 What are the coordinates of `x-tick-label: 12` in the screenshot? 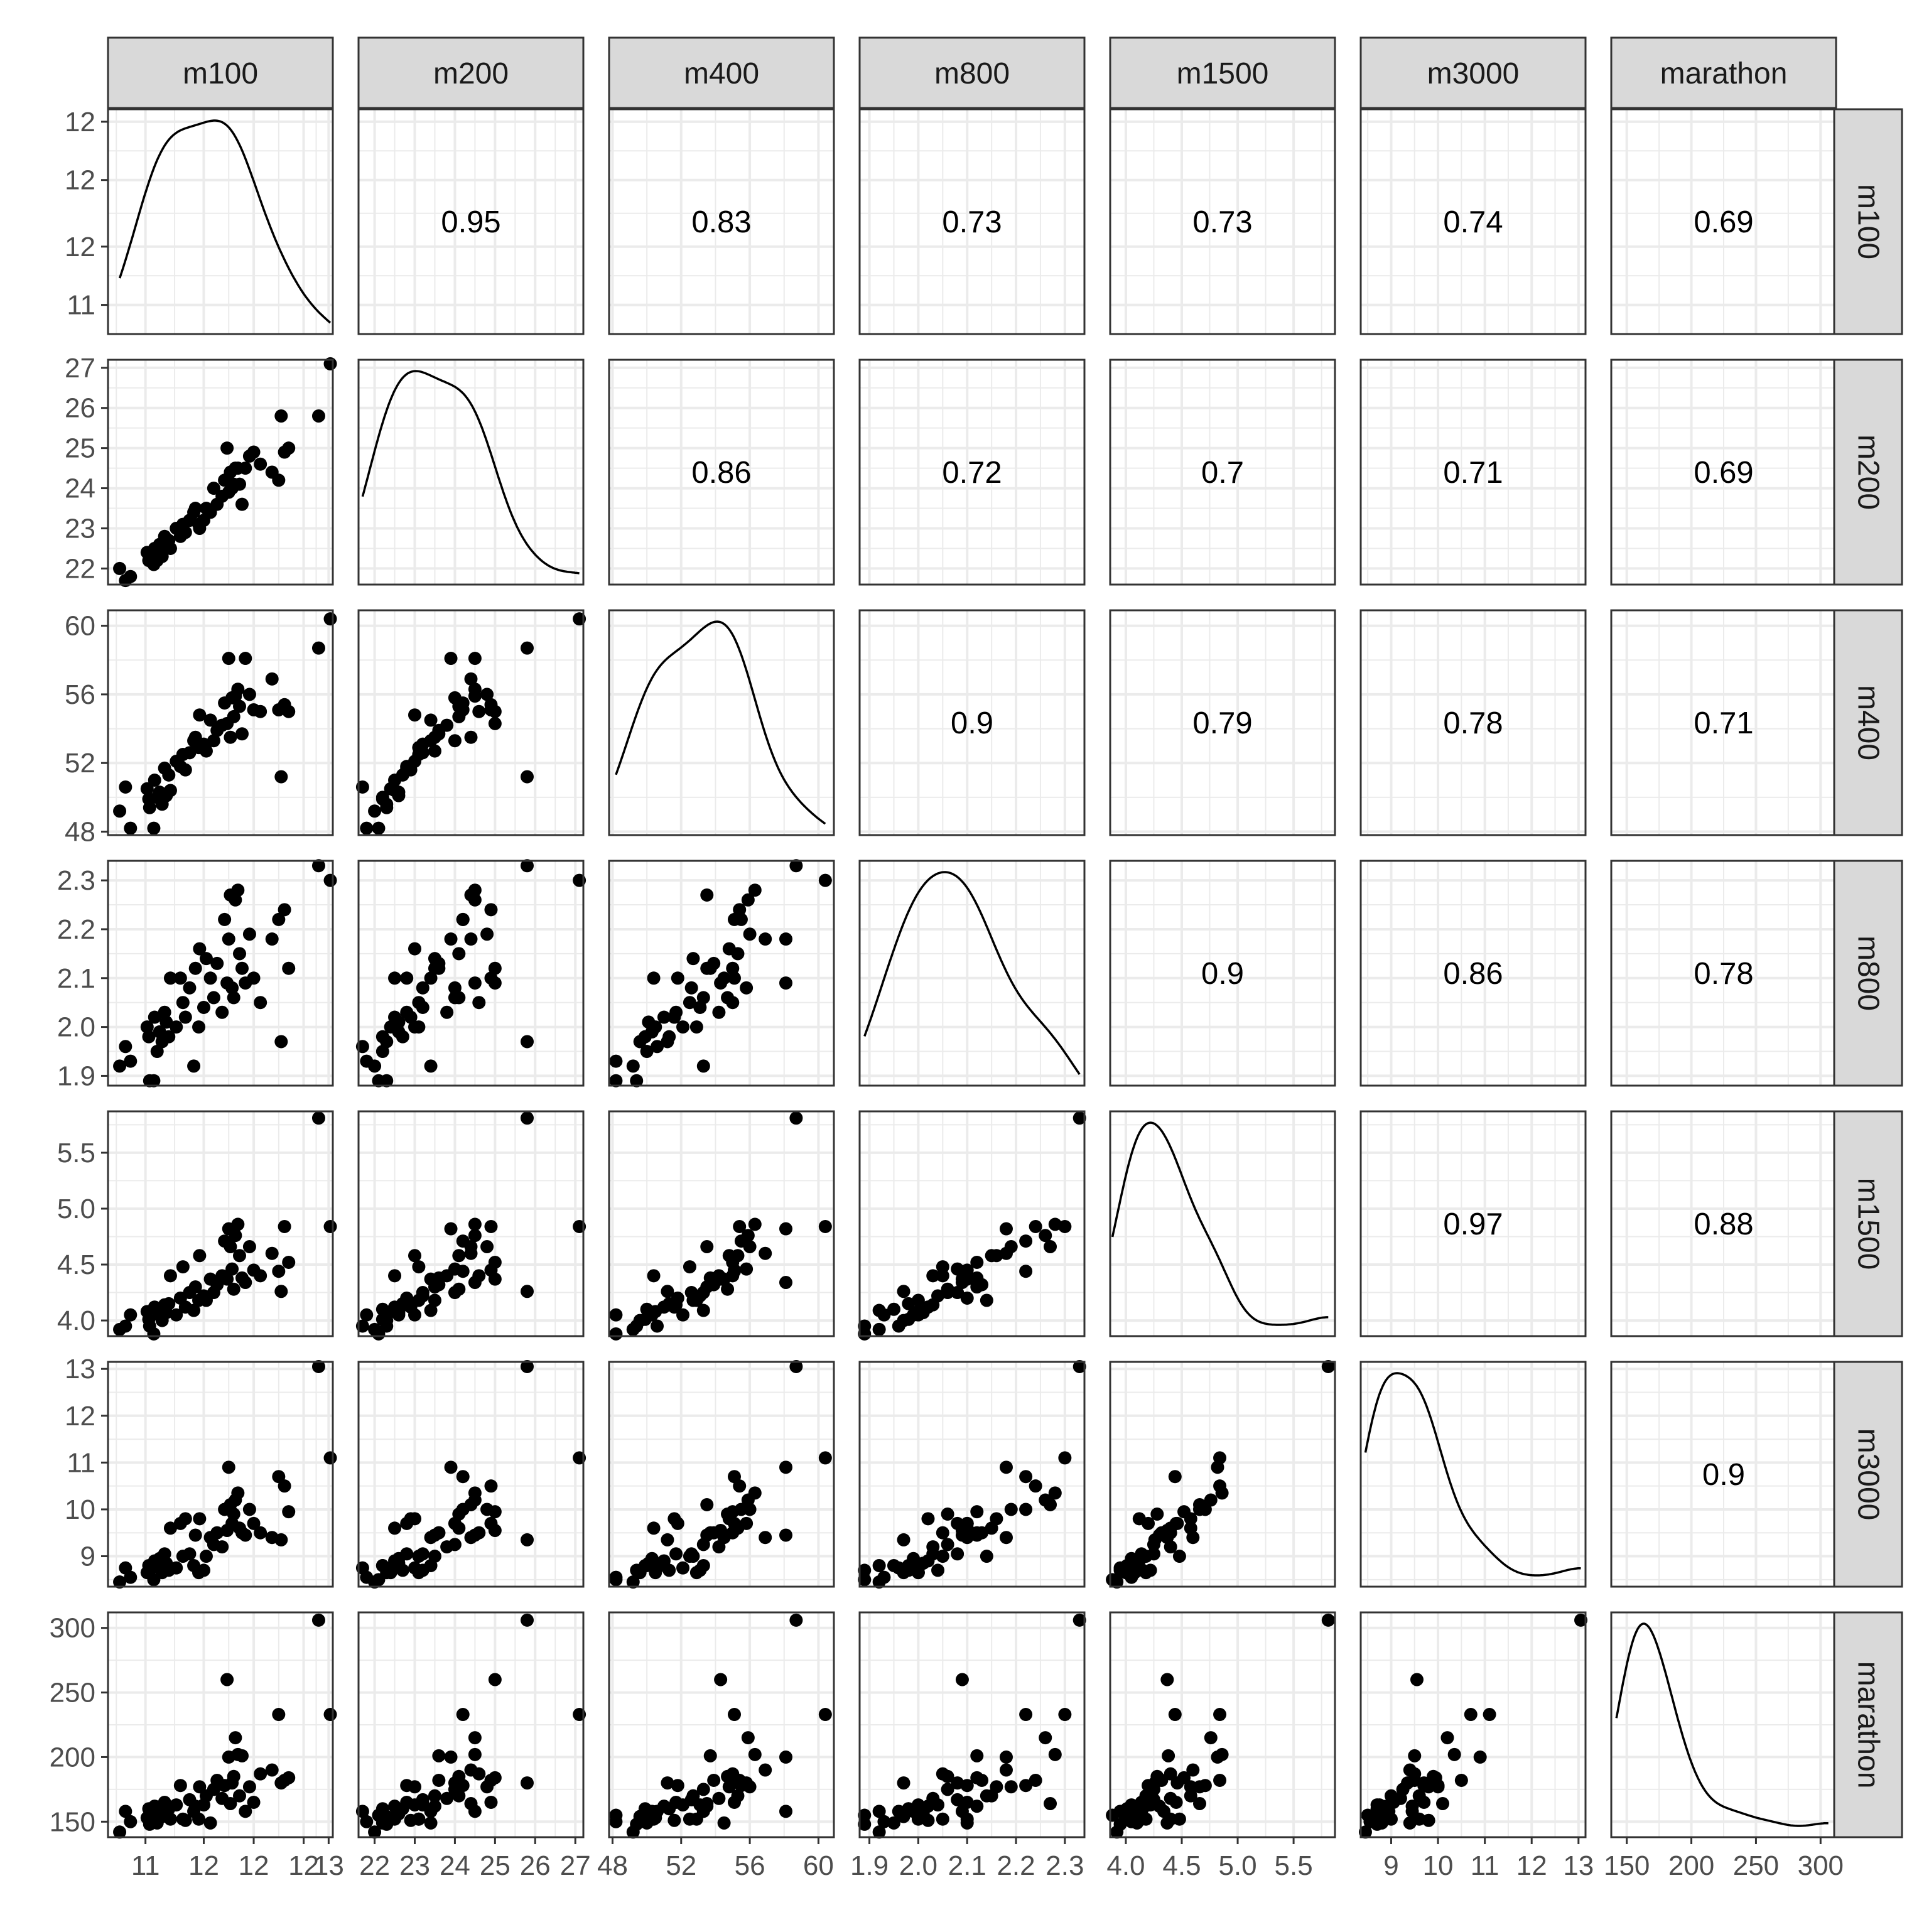 It's located at (303, 1865).